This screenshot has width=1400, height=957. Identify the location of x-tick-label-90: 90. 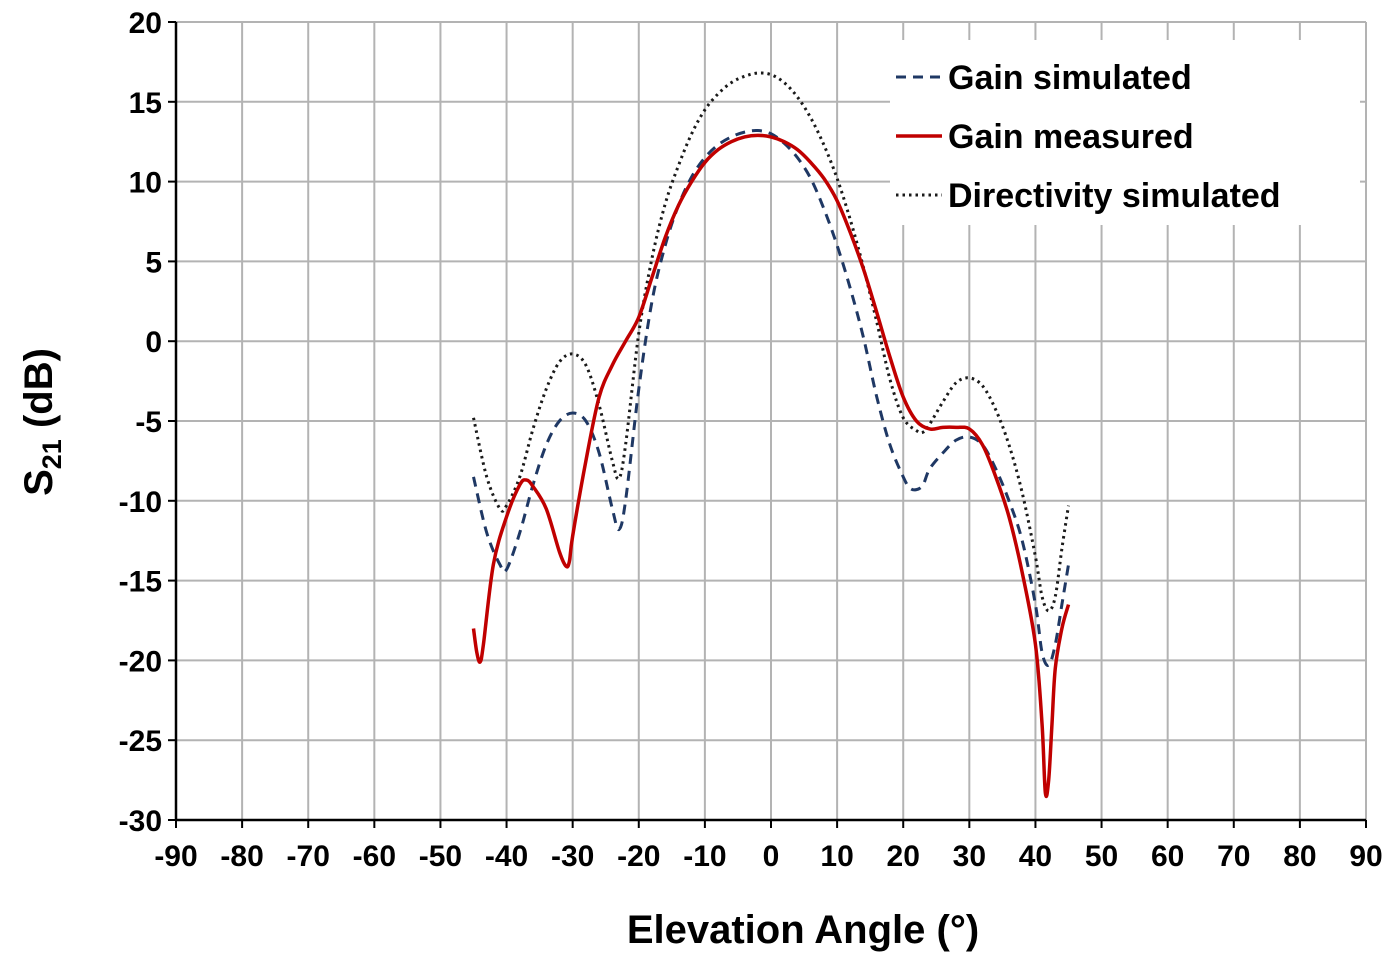
(1365, 856).